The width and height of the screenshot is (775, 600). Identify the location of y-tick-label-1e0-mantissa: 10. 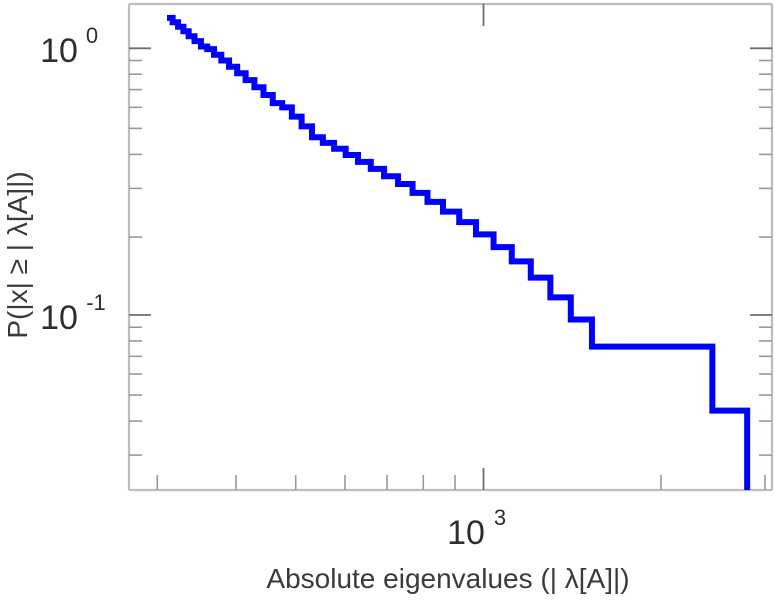
(59, 51).